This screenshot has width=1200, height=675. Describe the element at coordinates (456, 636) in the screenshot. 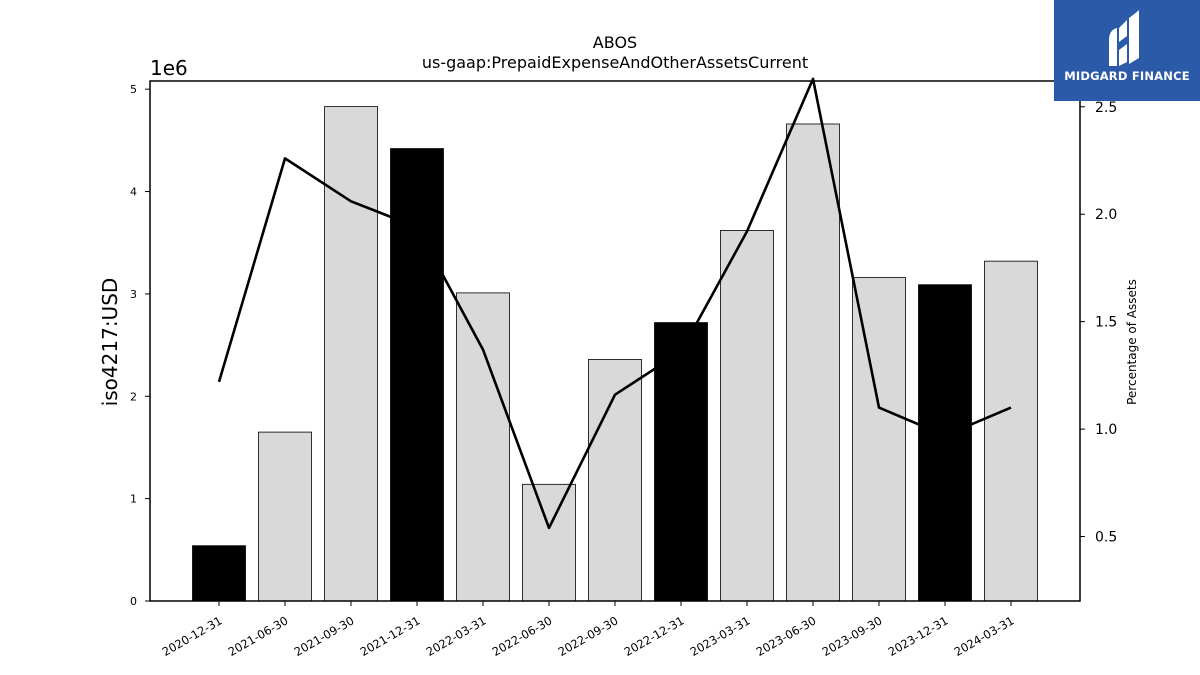

I see `x-tick-label: 2022-03-31` at that location.